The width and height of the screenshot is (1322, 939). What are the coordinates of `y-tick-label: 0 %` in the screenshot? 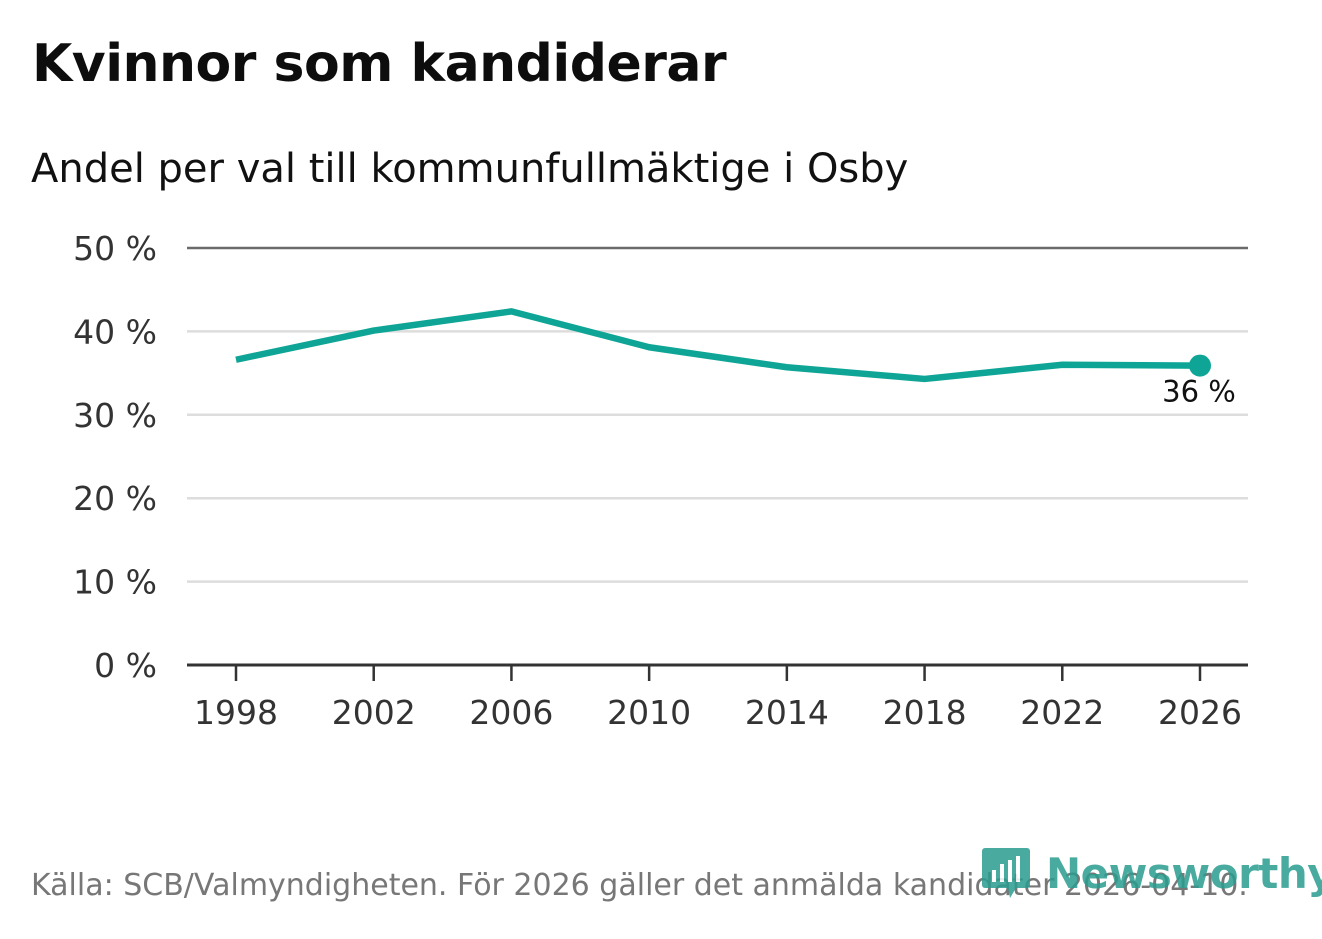 It's located at (125, 665).